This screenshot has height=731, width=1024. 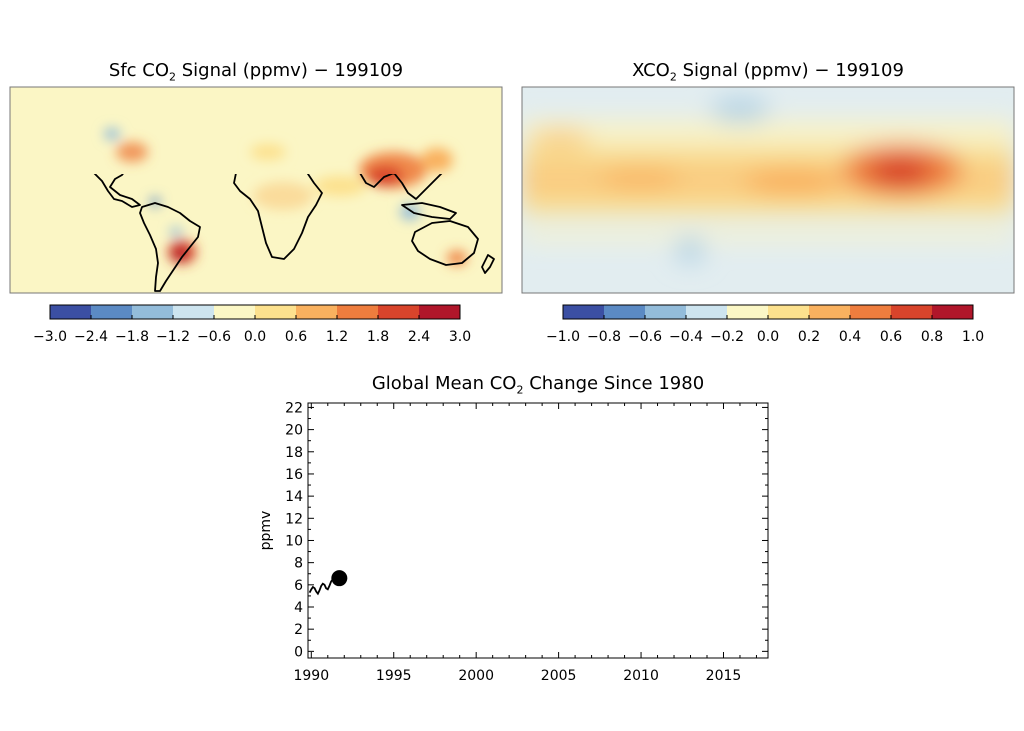 What do you see at coordinates (294, 453) in the screenshot?
I see `y-tick-label: 18` at bounding box center [294, 453].